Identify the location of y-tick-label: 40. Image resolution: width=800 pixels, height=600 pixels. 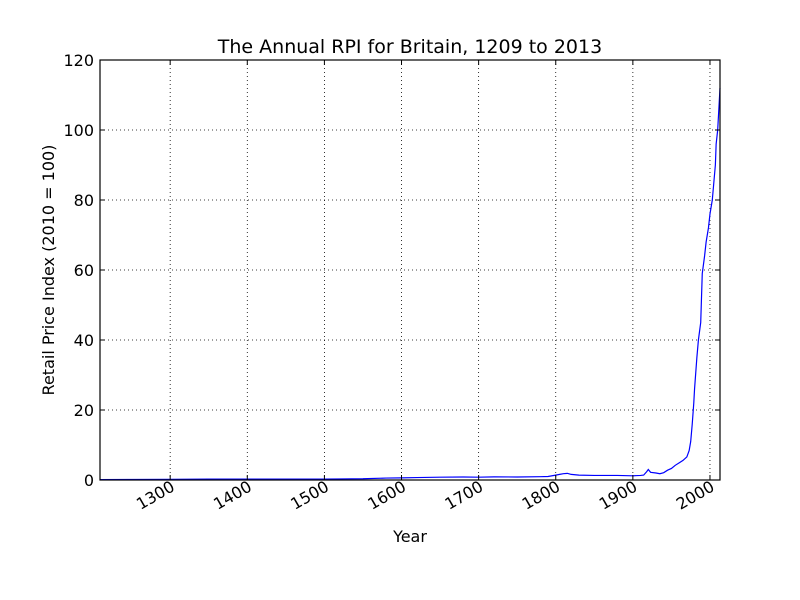
(84, 340).